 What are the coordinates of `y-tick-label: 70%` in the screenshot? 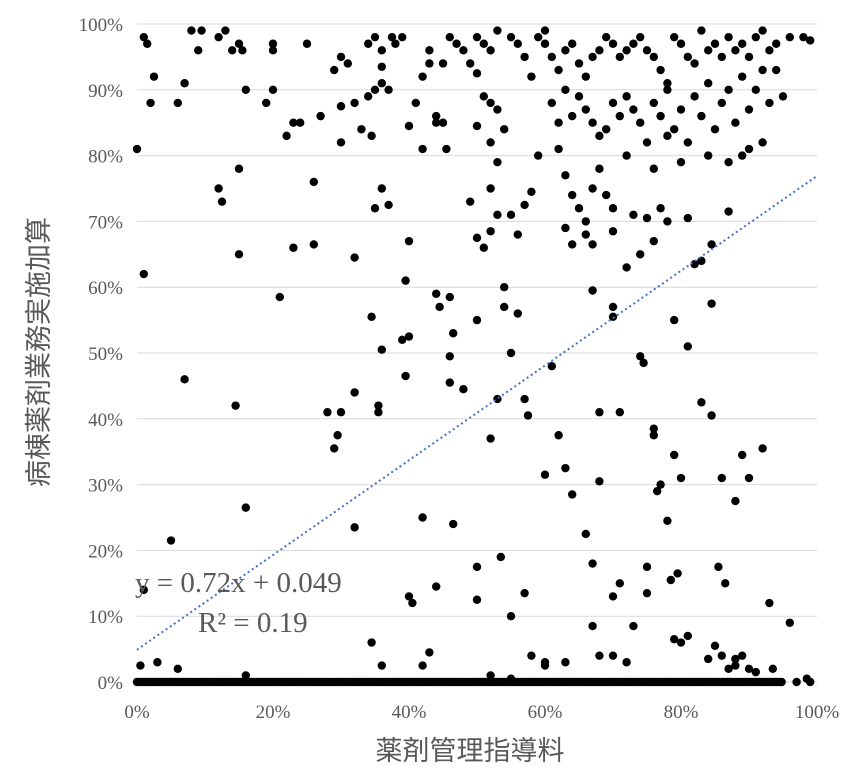 It's located at (105, 222).